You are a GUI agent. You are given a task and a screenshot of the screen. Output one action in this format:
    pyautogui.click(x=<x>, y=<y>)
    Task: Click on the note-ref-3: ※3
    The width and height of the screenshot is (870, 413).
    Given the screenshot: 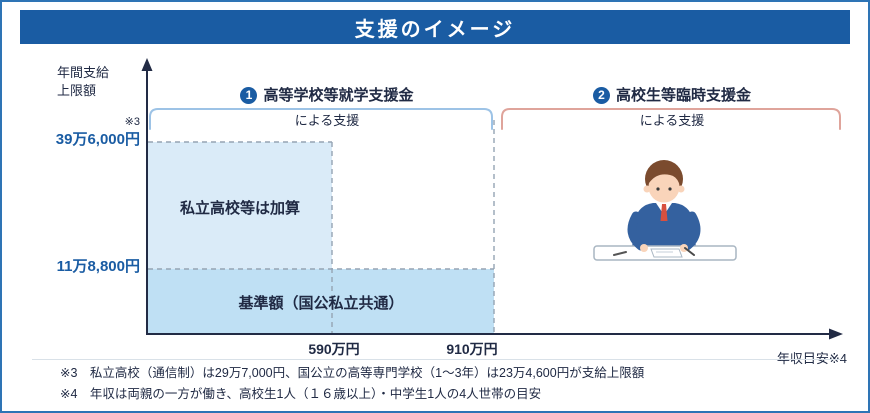 What is the action you would take?
    pyautogui.click(x=132, y=122)
    